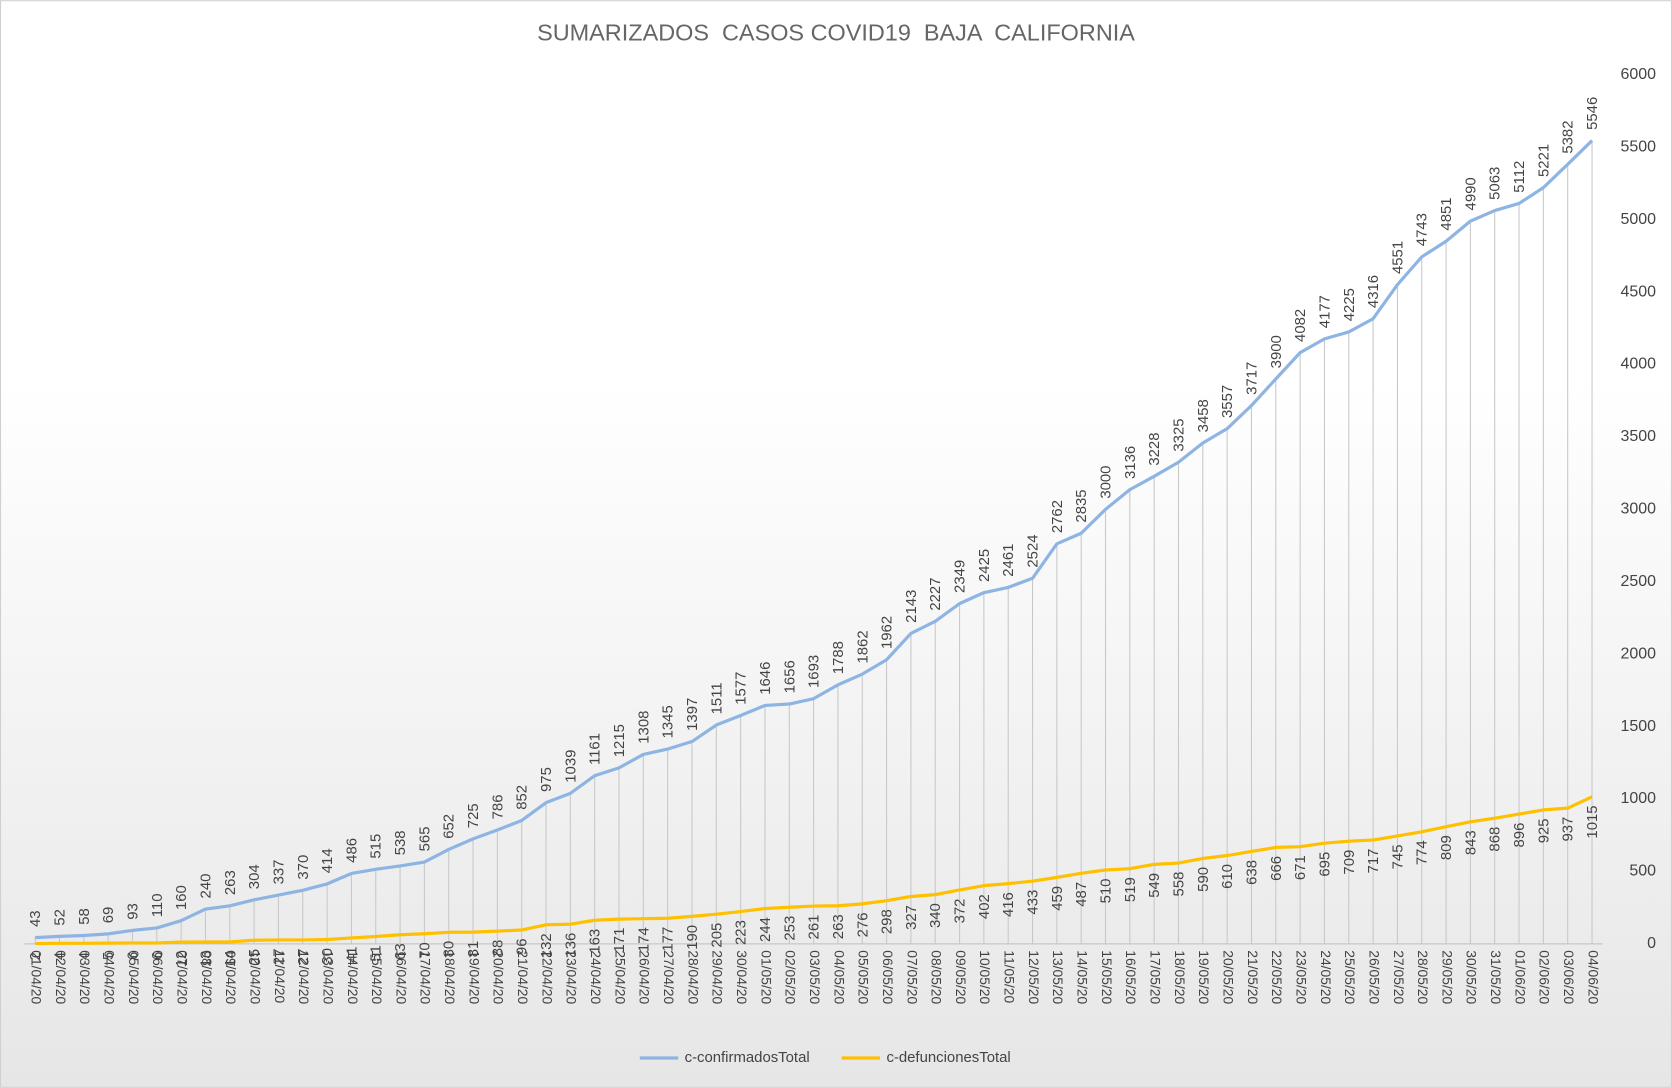 This screenshot has height=1088, width=1672. What do you see at coordinates (110, 977) in the screenshot?
I see `x-tick-label: 04/04/20` at bounding box center [110, 977].